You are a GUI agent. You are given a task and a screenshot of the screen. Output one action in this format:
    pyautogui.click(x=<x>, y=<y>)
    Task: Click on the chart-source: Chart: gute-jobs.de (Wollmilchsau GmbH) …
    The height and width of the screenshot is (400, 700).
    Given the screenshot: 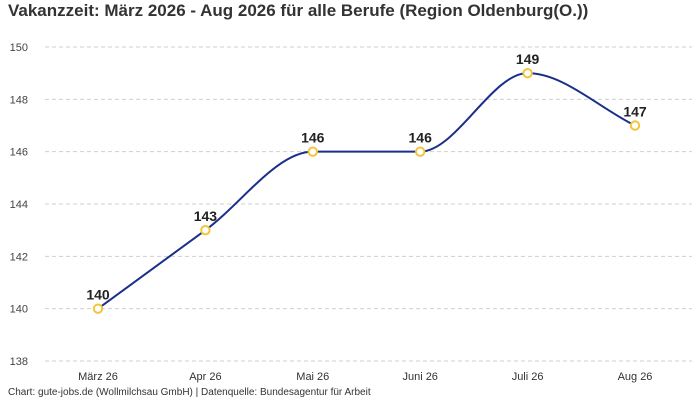 What is the action you would take?
    pyautogui.click(x=189, y=392)
    